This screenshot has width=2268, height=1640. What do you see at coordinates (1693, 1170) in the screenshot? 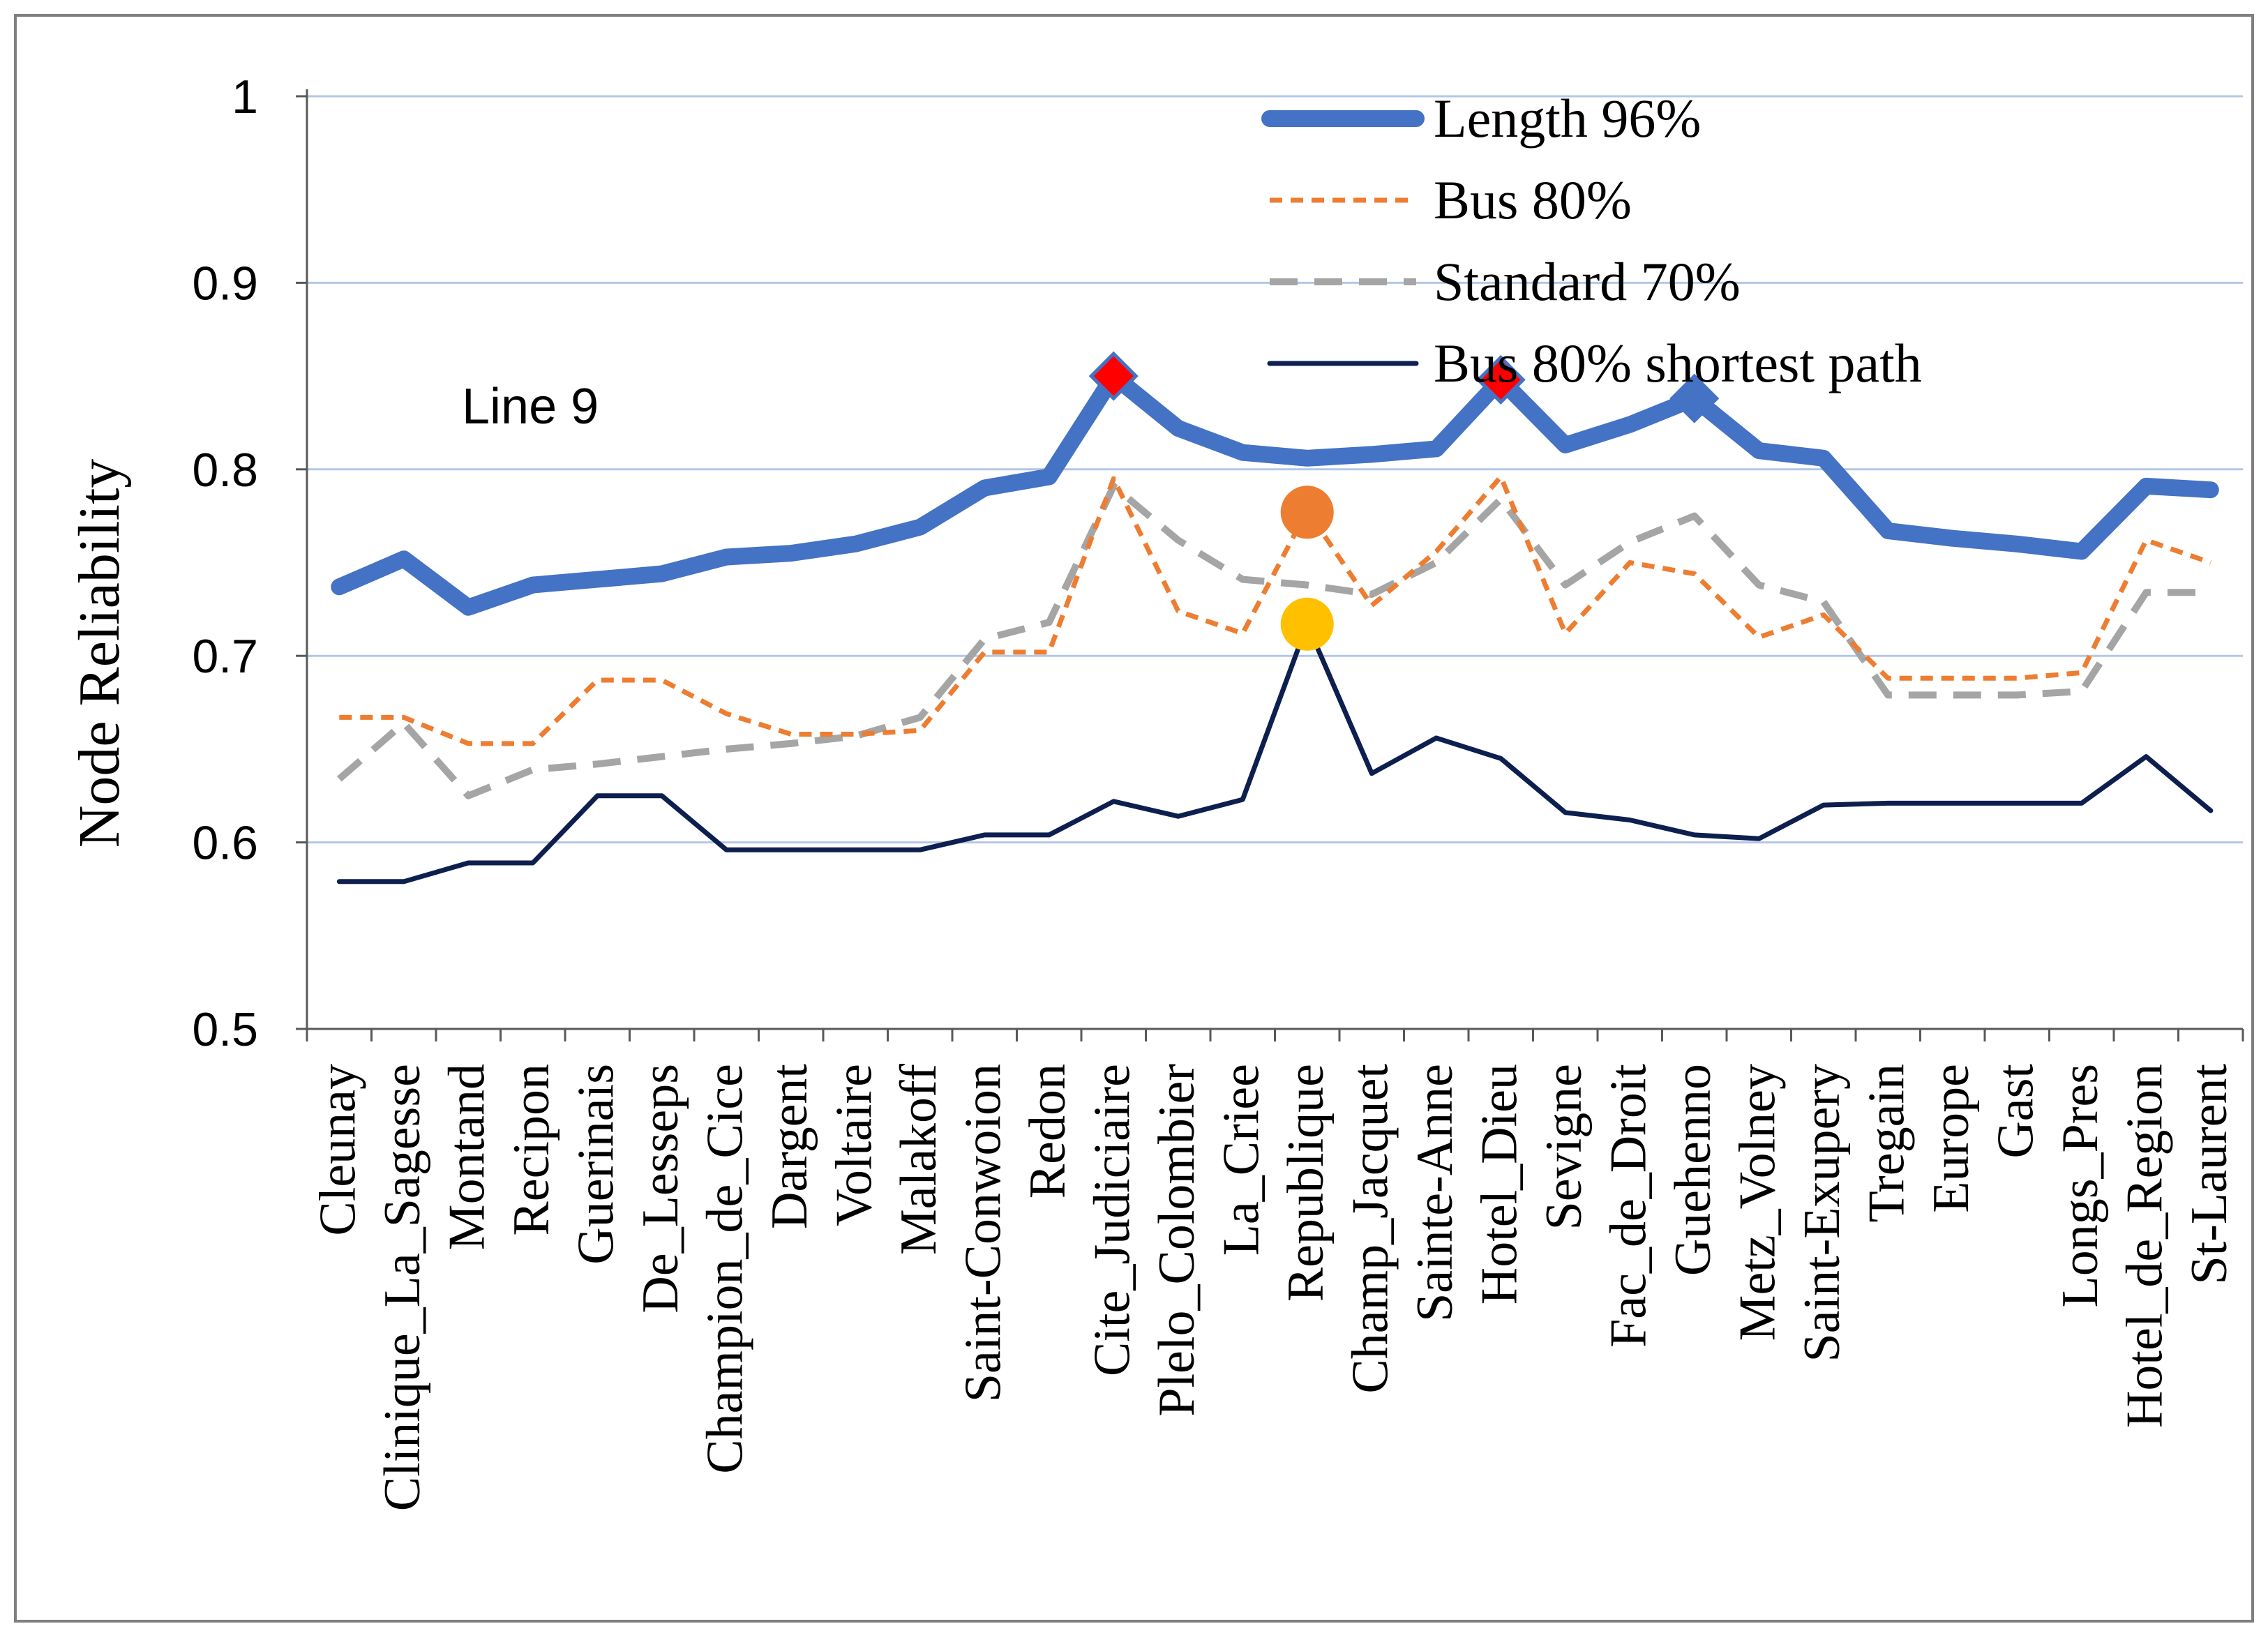
I see `x-category-label: Guehenno` at bounding box center [1693, 1170].